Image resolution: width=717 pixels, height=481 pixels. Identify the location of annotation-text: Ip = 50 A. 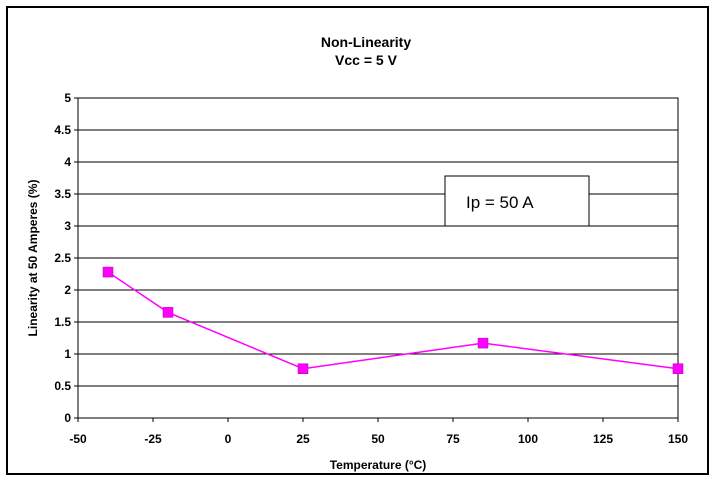
(500, 202).